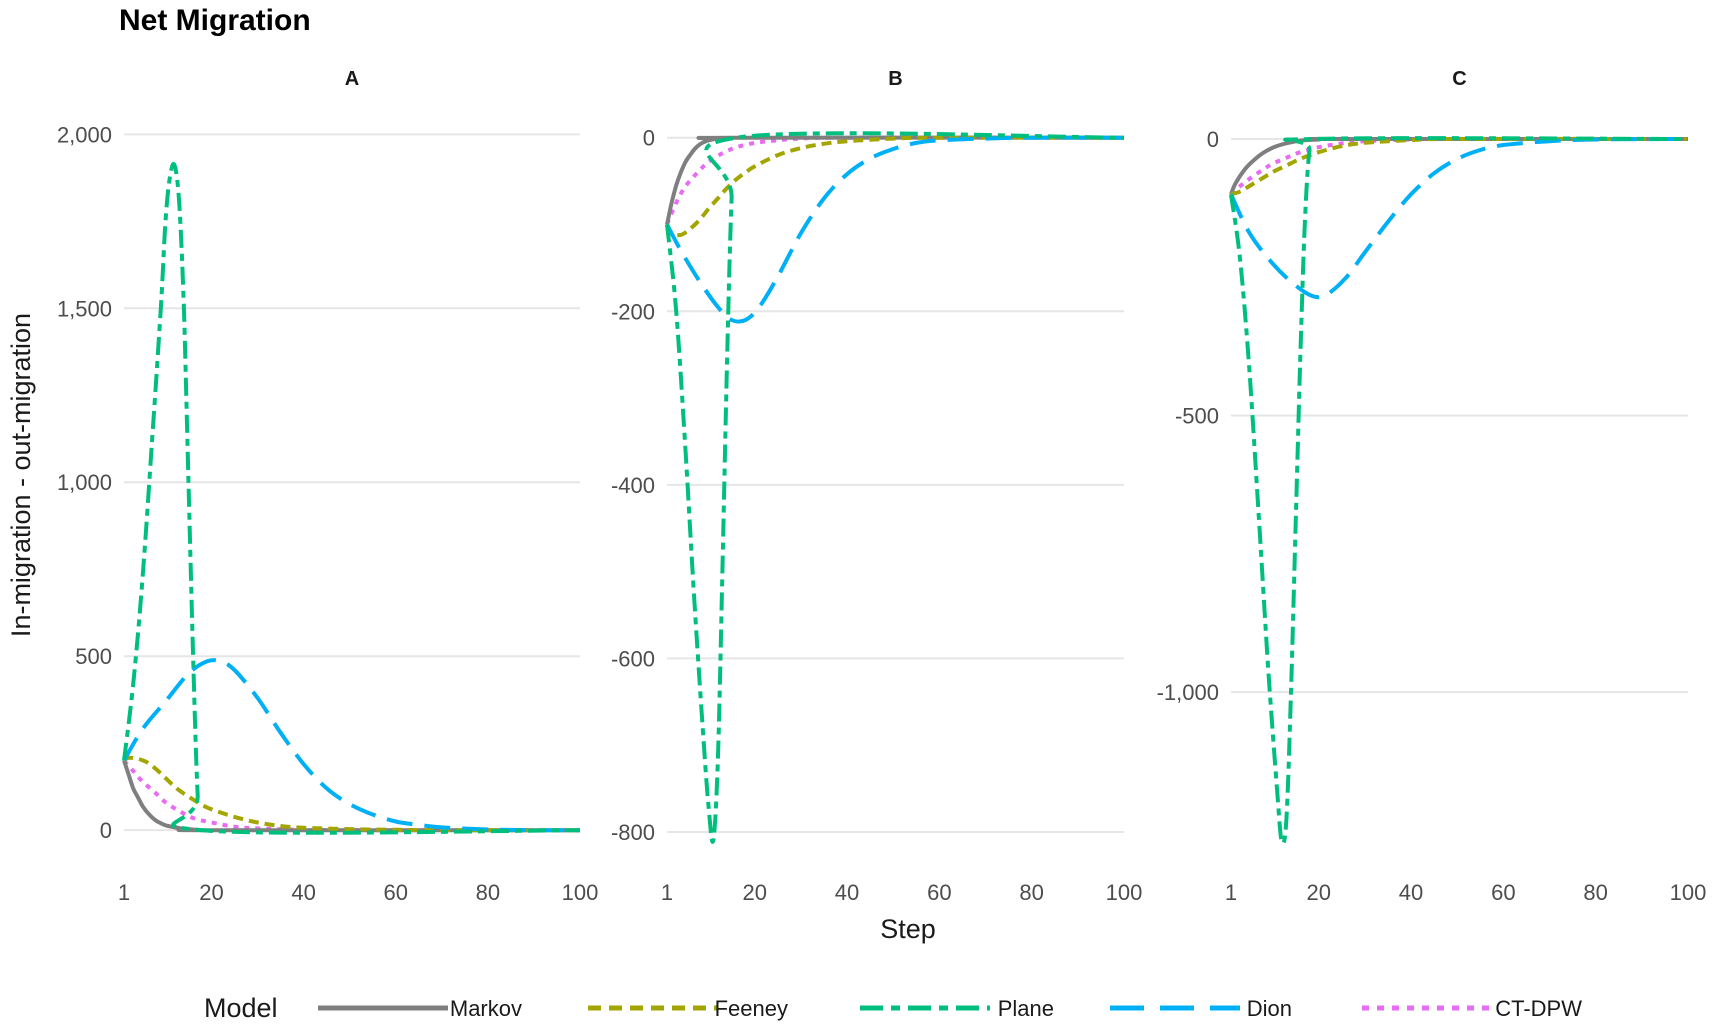 This screenshot has height=1033, width=1712. I want to click on y-tick-label: 2,000, so click(84, 134).